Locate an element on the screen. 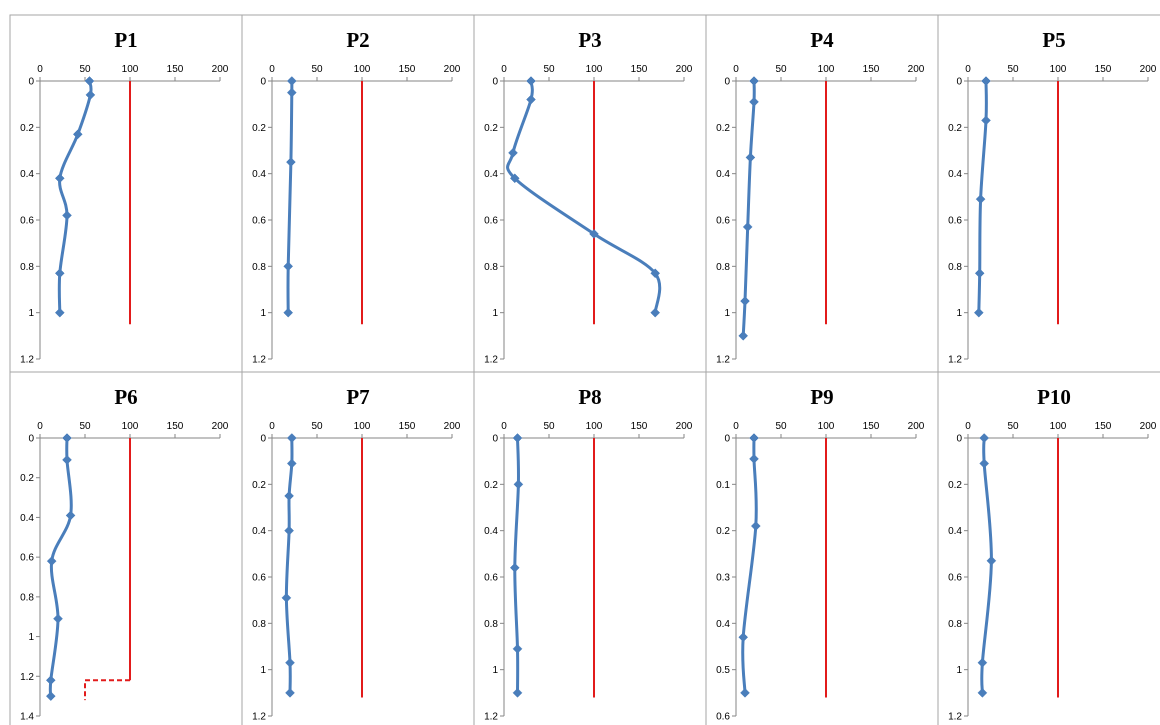 This screenshot has width=1160, height=725. panel-title: P6 is located at coordinates (125, 397).